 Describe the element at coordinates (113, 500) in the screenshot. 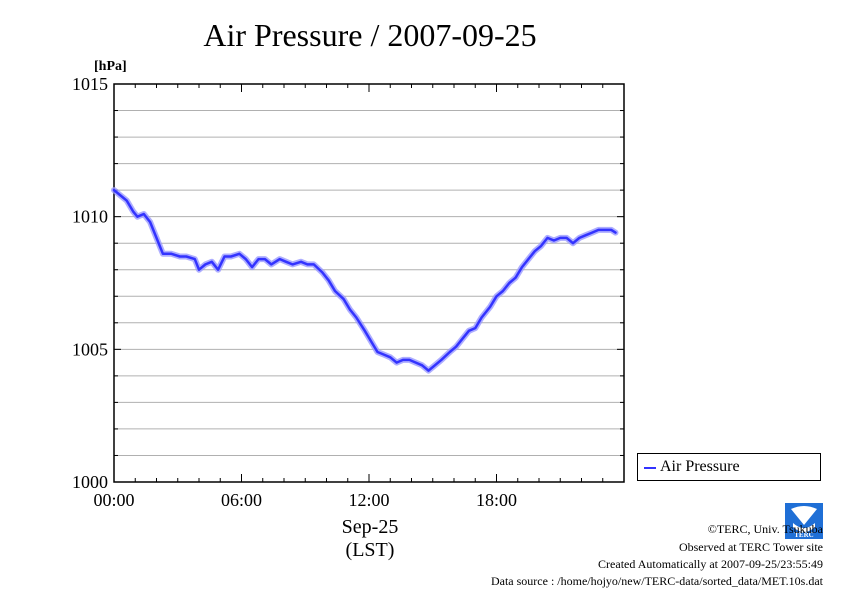

I see `x-tick-label: 00:00` at that location.